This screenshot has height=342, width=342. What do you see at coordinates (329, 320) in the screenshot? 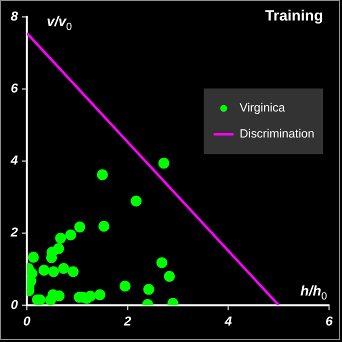
I see `x-tick-label: 6` at bounding box center [329, 320].